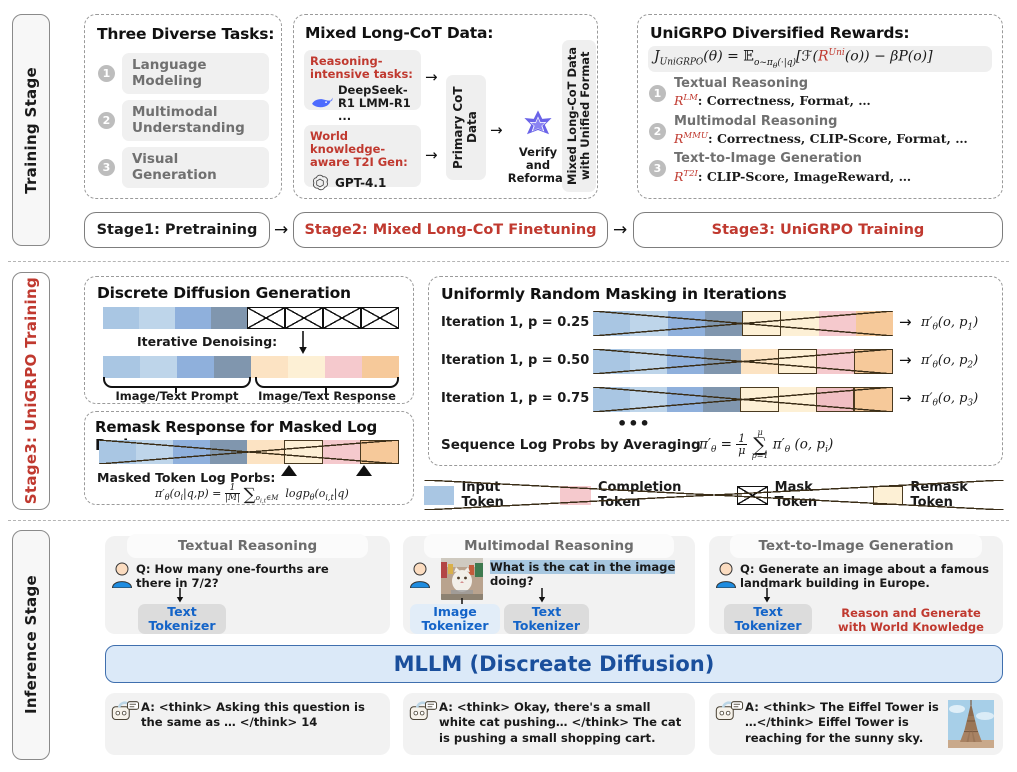  I want to click on masked-token-log-probs-formula: π′θ(oi|q,p) = 1 |M| ∑oi,t∈M logpθ(oi,t|q), so click(252, 494).